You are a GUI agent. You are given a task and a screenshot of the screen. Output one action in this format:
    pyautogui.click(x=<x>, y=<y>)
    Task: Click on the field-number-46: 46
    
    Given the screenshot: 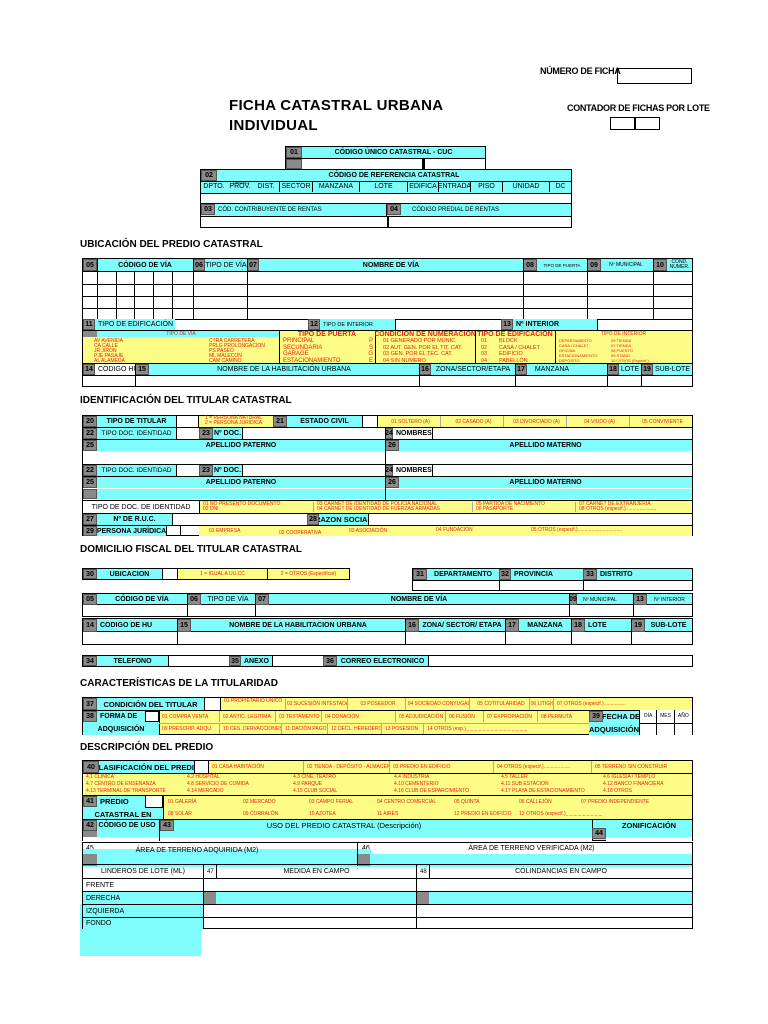 What is the action you would take?
    pyautogui.click(x=365, y=848)
    